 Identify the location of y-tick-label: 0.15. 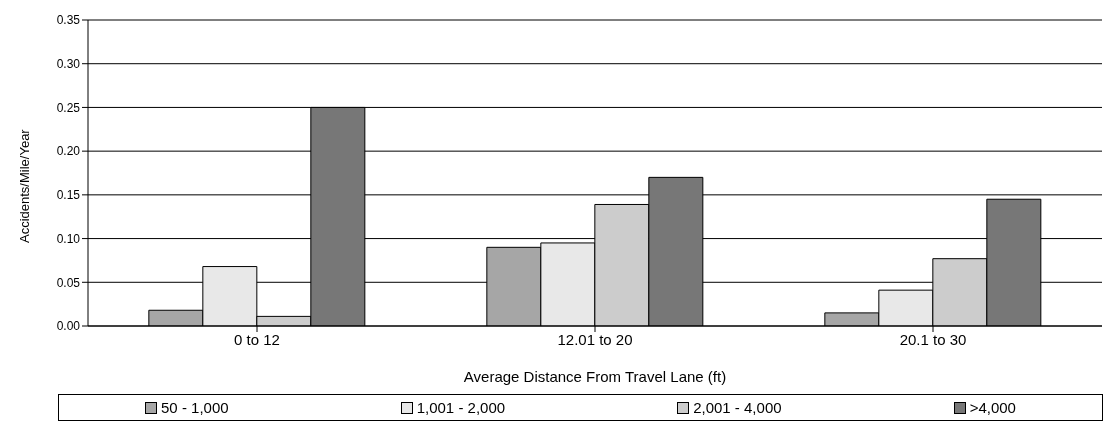
(68, 195).